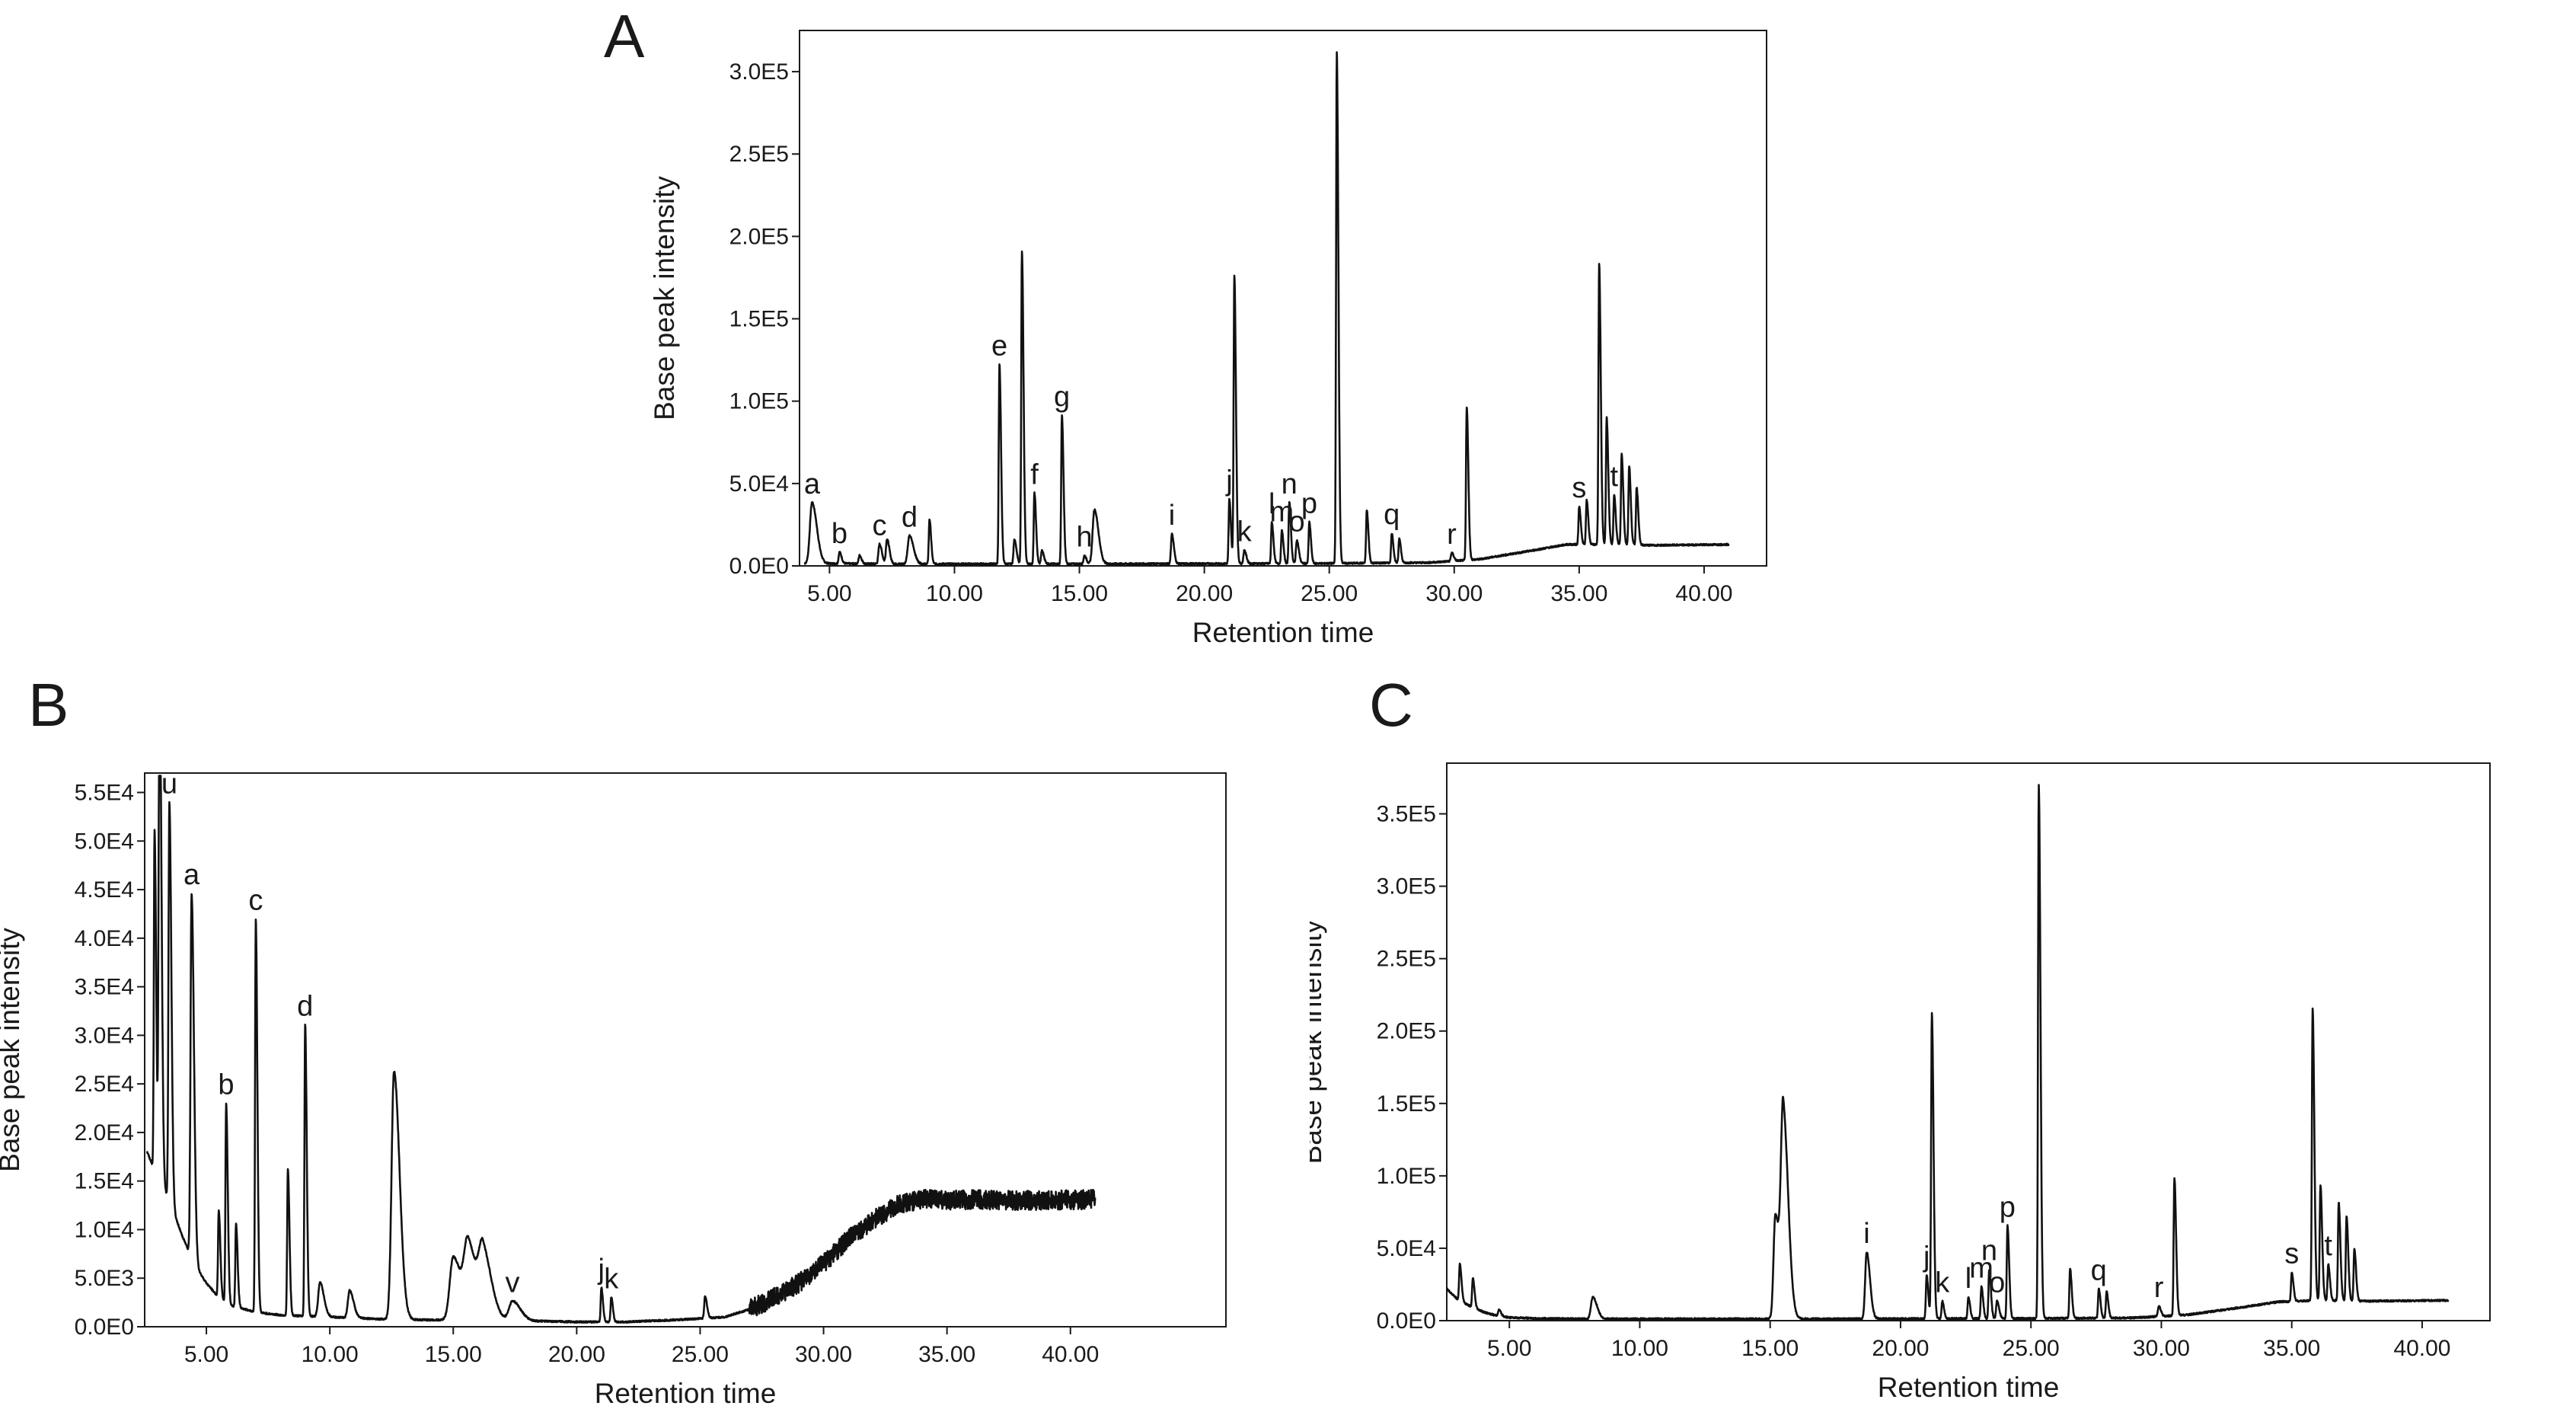 The width and height of the screenshot is (2576, 1409). What do you see at coordinates (1406, 1031) in the screenshot?
I see `y-tick-label: 2.0E5` at bounding box center [1406, 1031].